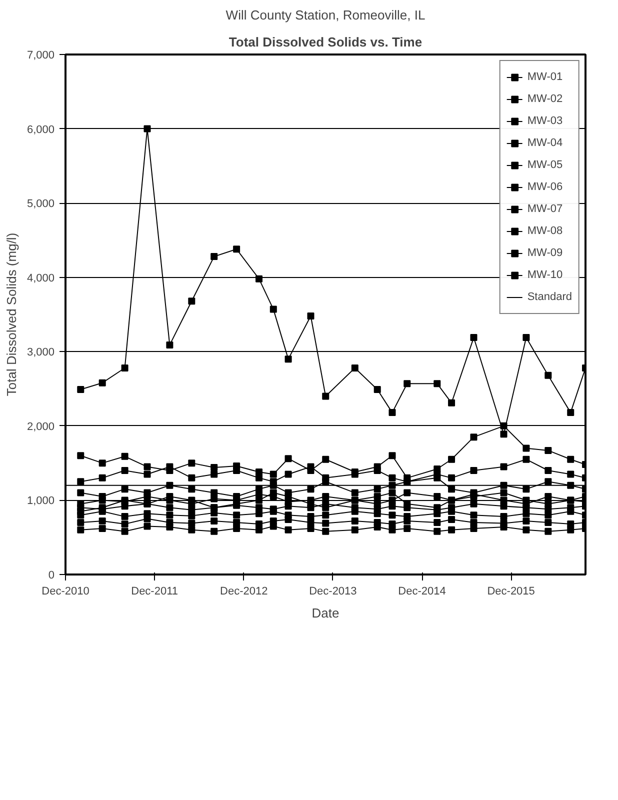 Image resolution: width=618 pixels, height=800 pixels. Describe the element at coordinates (40, 501) in the screenshot. I see `y-tick-label: 1,000` at that location.